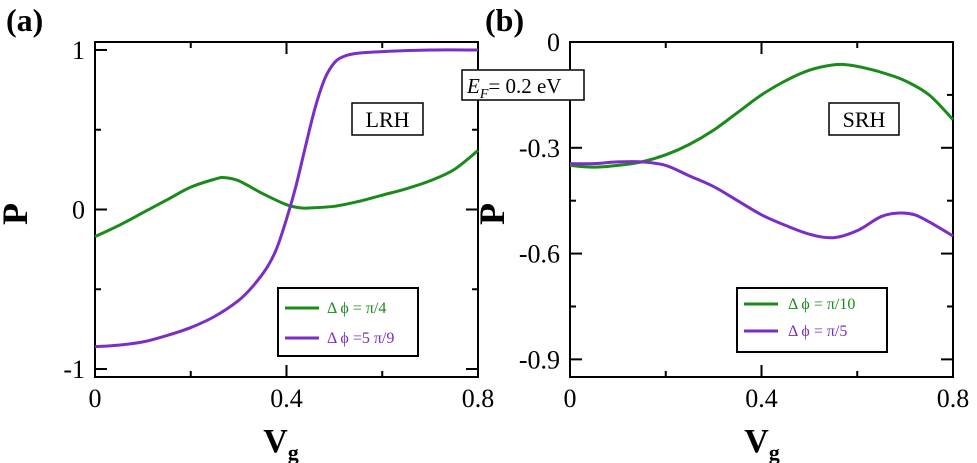 Image resolution: width=977 pixels, height=463 pixels. I want to click on panel-a-legend-box, so click(348, 322).